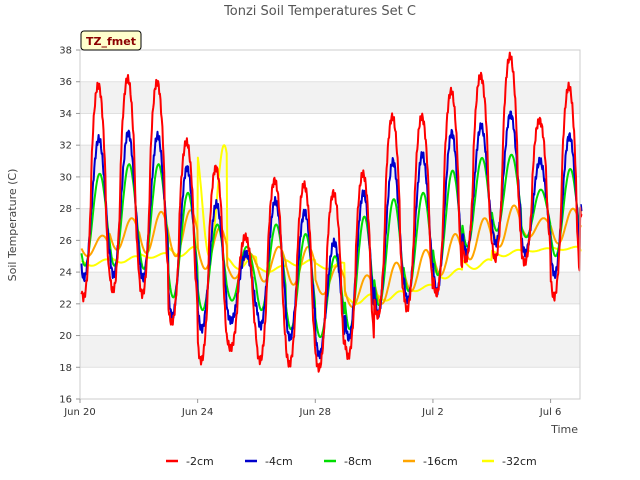 The width and height of the screenshot is (640, 480). I want to click on y-tick-label: 38, so click(65, 51).